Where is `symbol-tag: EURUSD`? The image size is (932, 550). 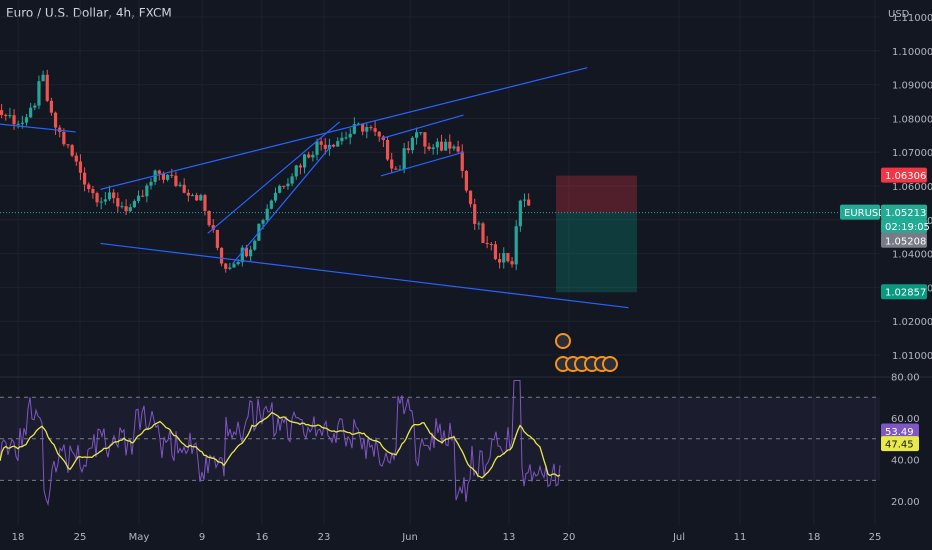
symbol-tag: EURUSD is located at coordinates (863, 212).